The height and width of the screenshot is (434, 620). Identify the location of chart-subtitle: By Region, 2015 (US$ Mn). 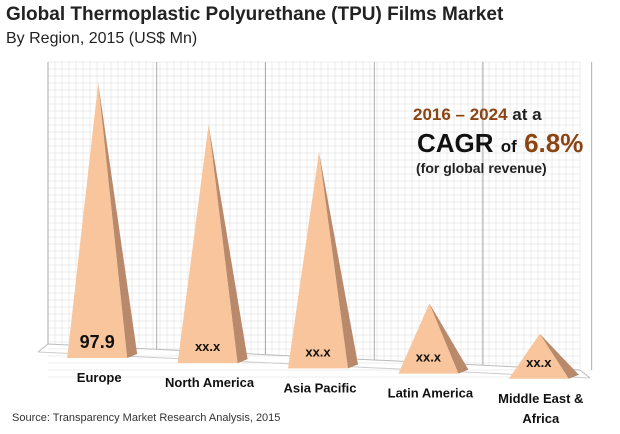
(102, 38).